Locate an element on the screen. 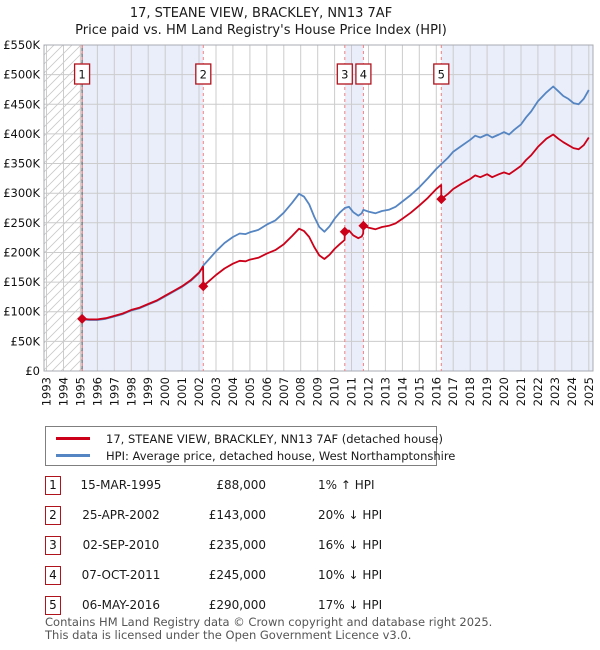 The height and width of the screenshot is (650, 600). y-axis-label: £350K is located at coordinates (21, 164).